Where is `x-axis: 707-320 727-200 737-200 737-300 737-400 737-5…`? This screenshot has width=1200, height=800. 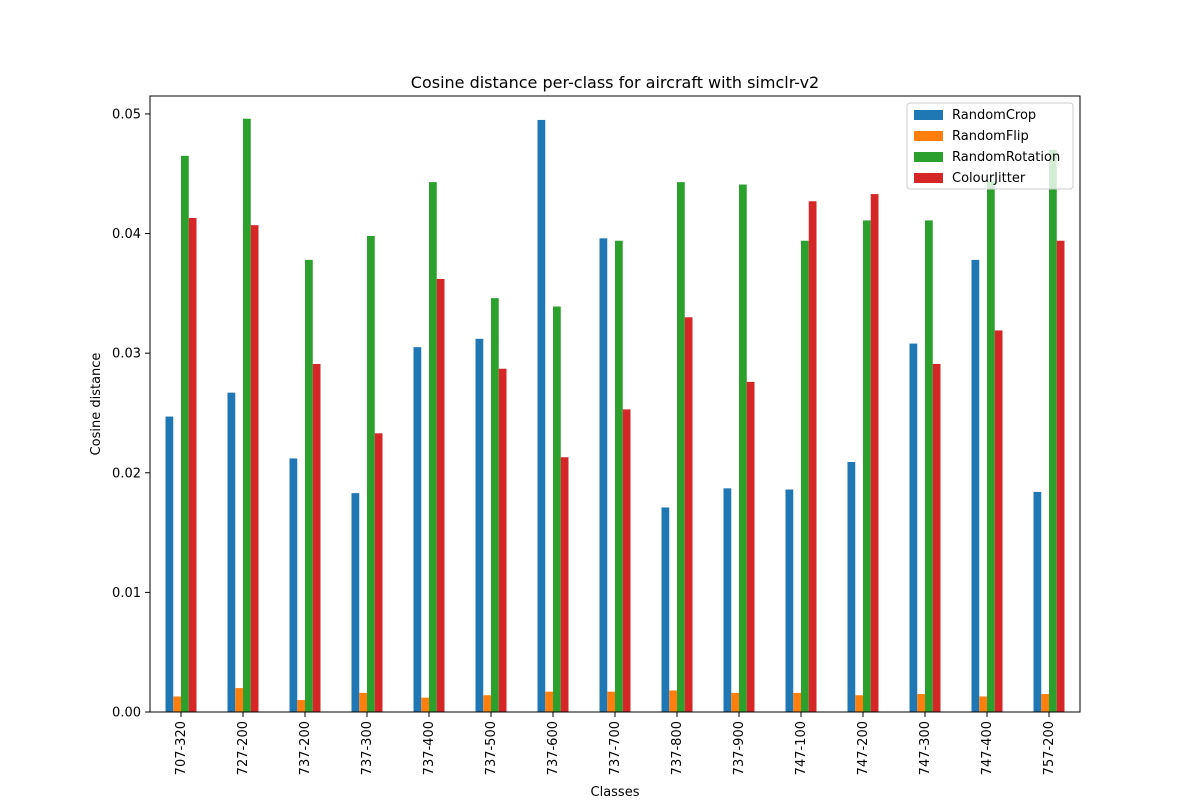 x-axis: 707-320 727-200 737-200 737-300 737-400 737-5… is located at coordinates (615, 743).